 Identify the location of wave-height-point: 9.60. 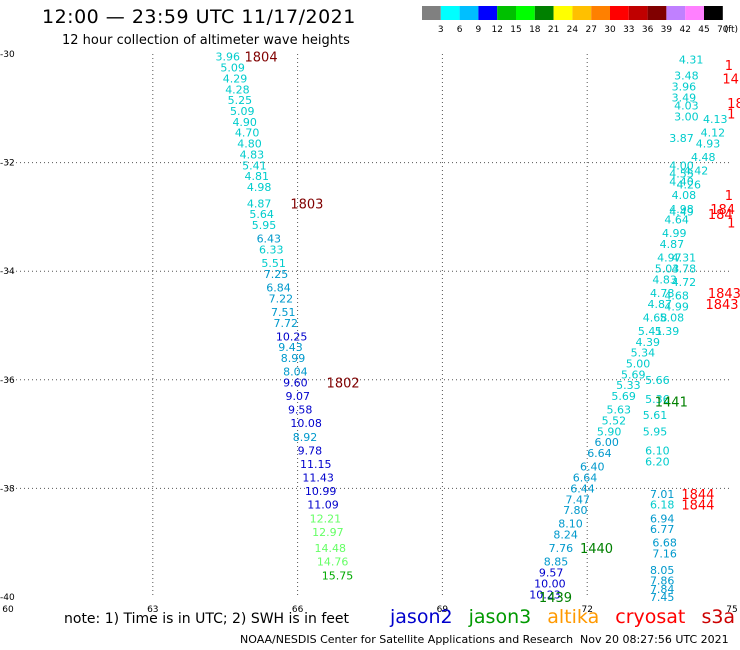
(295, 383).